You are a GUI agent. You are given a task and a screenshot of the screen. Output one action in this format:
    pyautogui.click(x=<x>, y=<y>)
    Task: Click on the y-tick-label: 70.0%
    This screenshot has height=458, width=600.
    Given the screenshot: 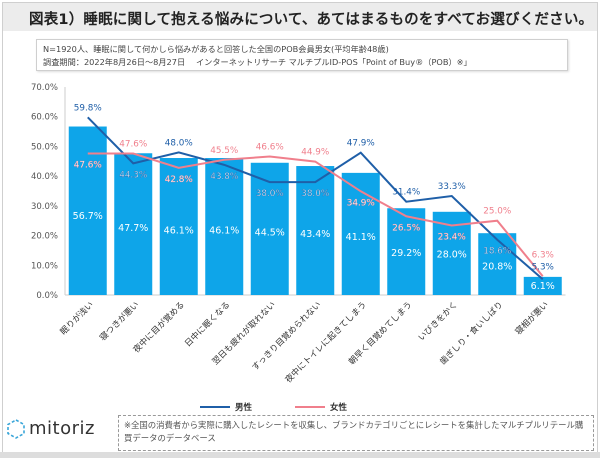 What is the action you would take?
    pyautogui.click(x=44, y=88)
    